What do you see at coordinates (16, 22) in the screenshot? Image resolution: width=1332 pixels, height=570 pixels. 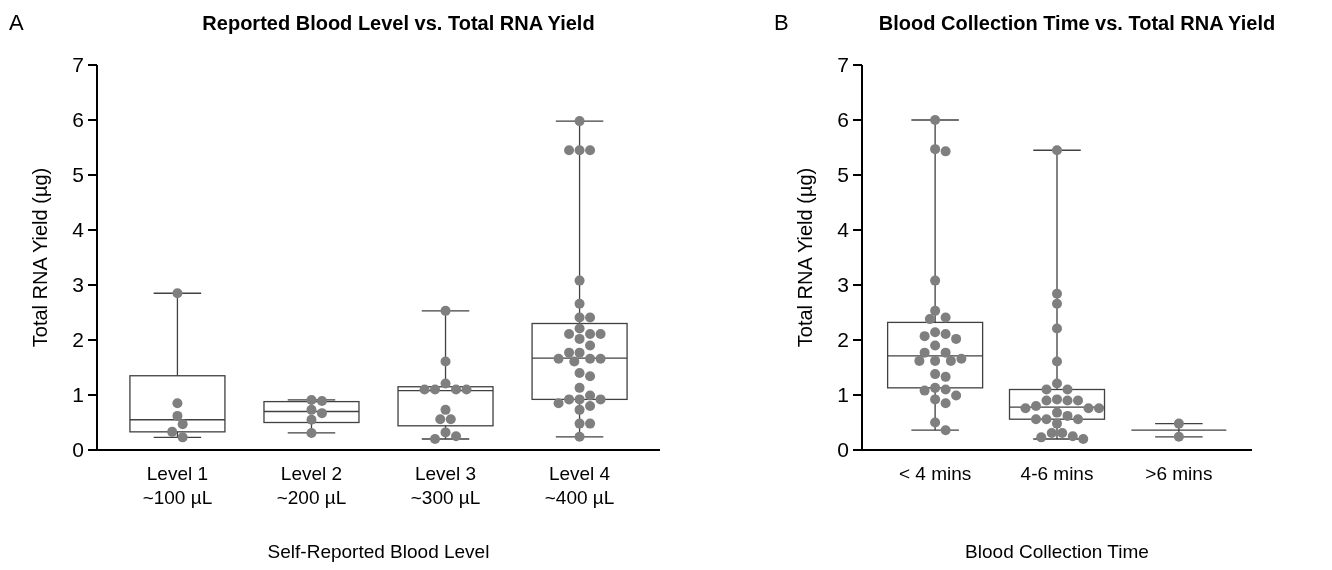 I see `text: A` at bounding box center [16, 22].